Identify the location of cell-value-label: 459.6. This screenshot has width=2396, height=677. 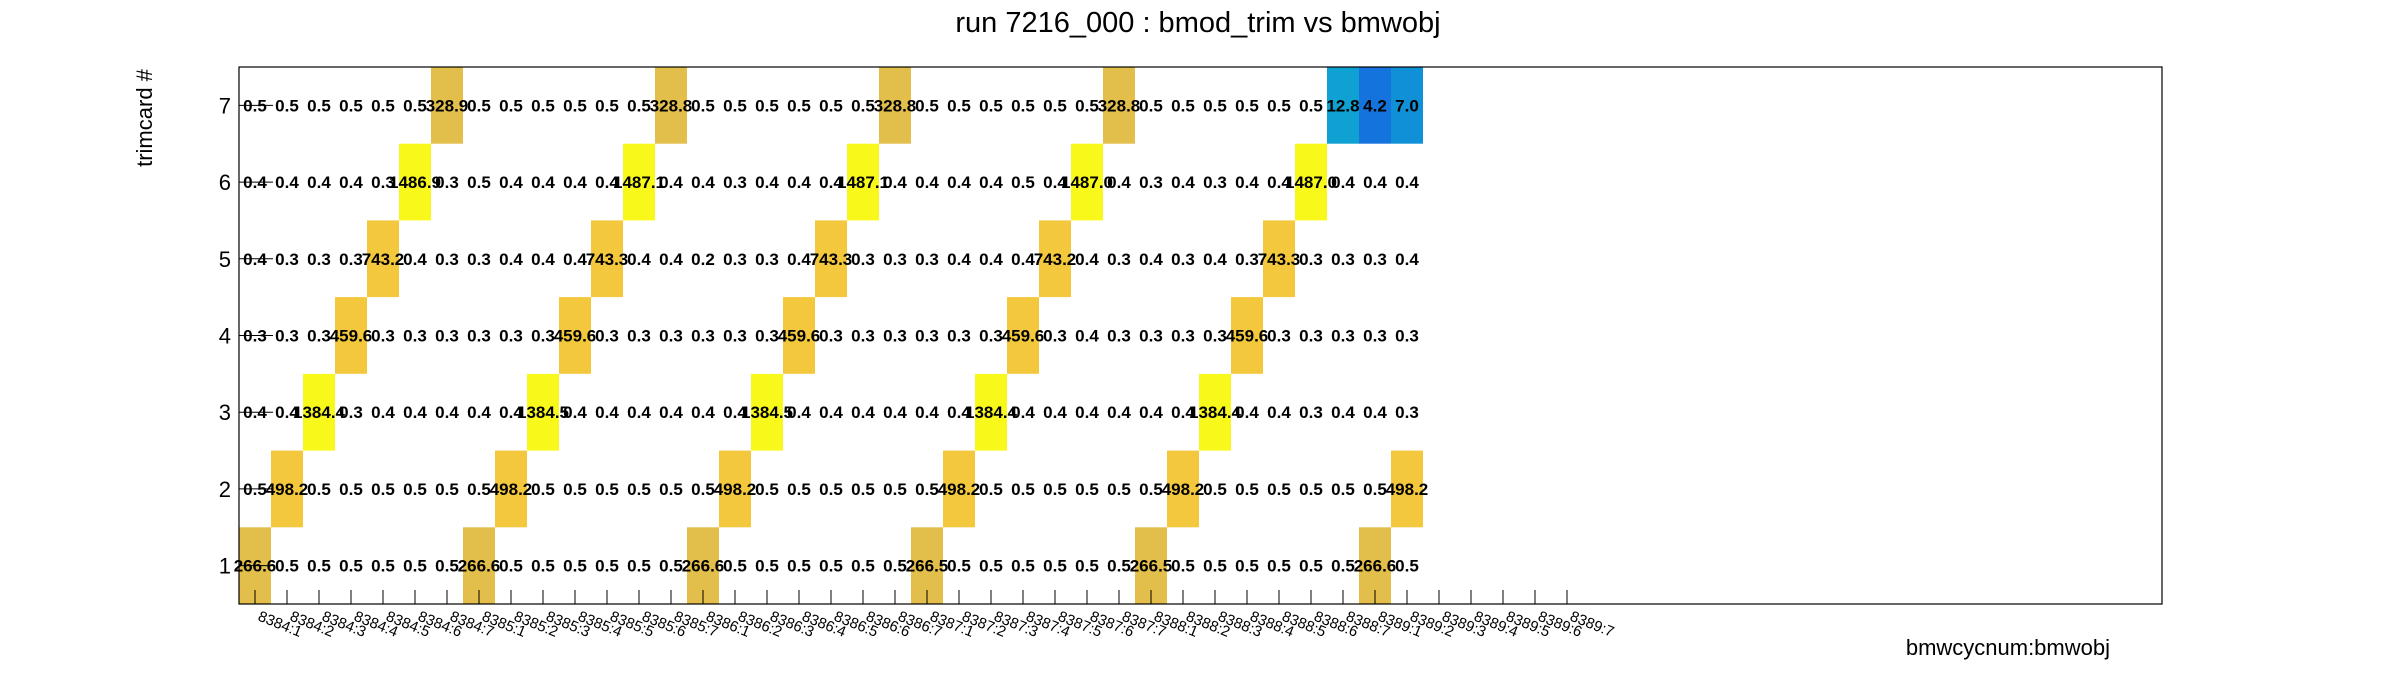
(799, 336).